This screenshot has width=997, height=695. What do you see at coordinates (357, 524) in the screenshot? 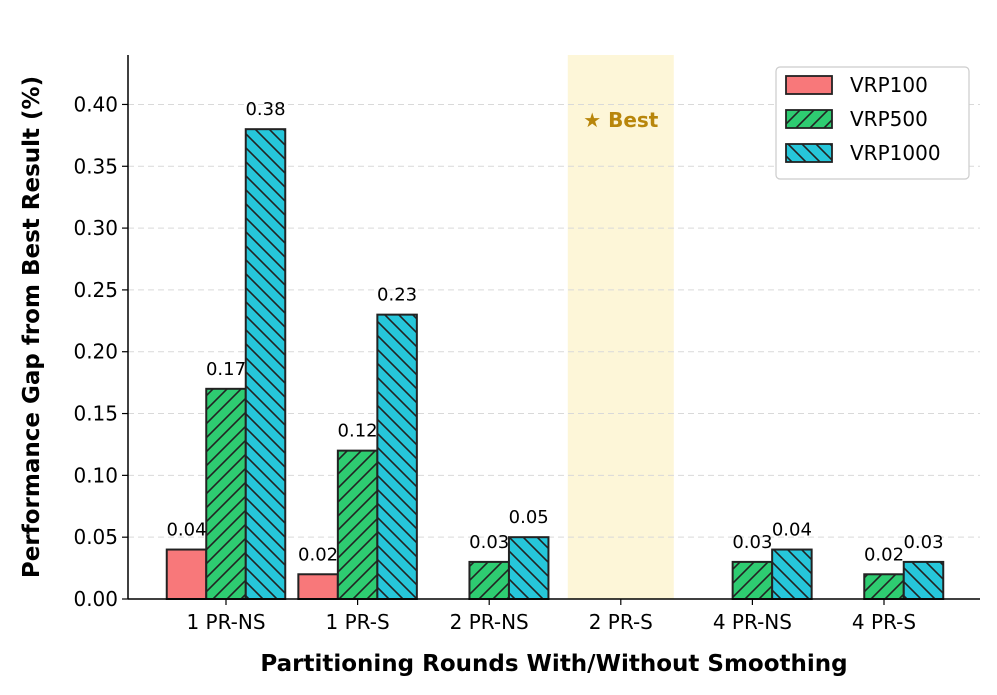
I see `bar-vrp500-1-pr-s` at bounding box center [357, 524].